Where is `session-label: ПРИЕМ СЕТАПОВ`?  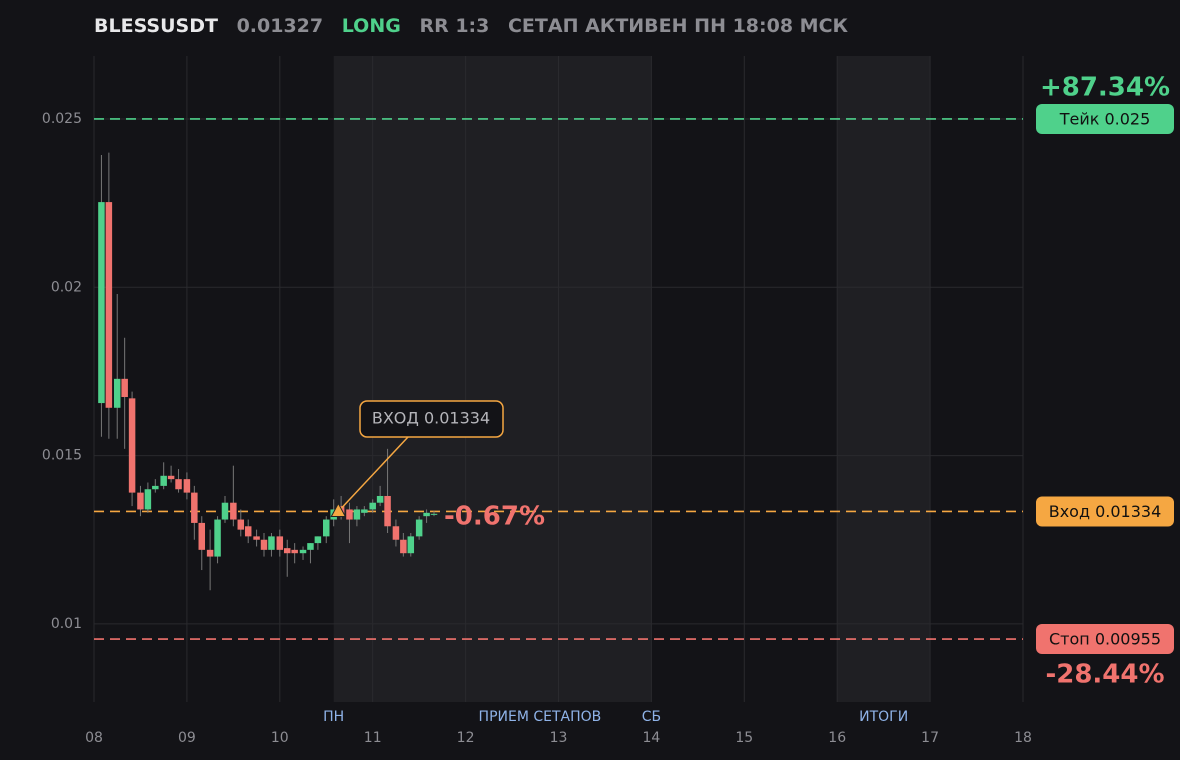
session-label: ПРИЕМ СЕТАПОВ is located at coordinates (540, 717).